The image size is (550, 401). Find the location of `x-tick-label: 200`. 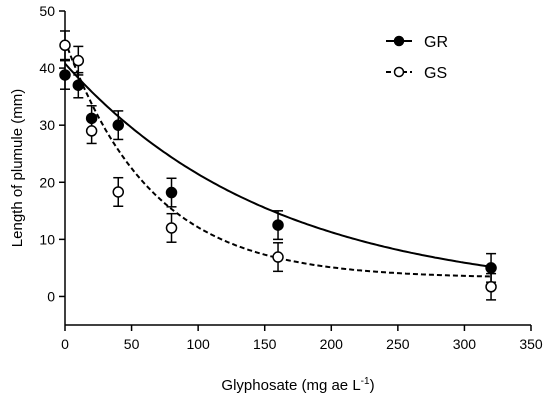

x-tick-label: 200 is located at coordinates (332, 344).